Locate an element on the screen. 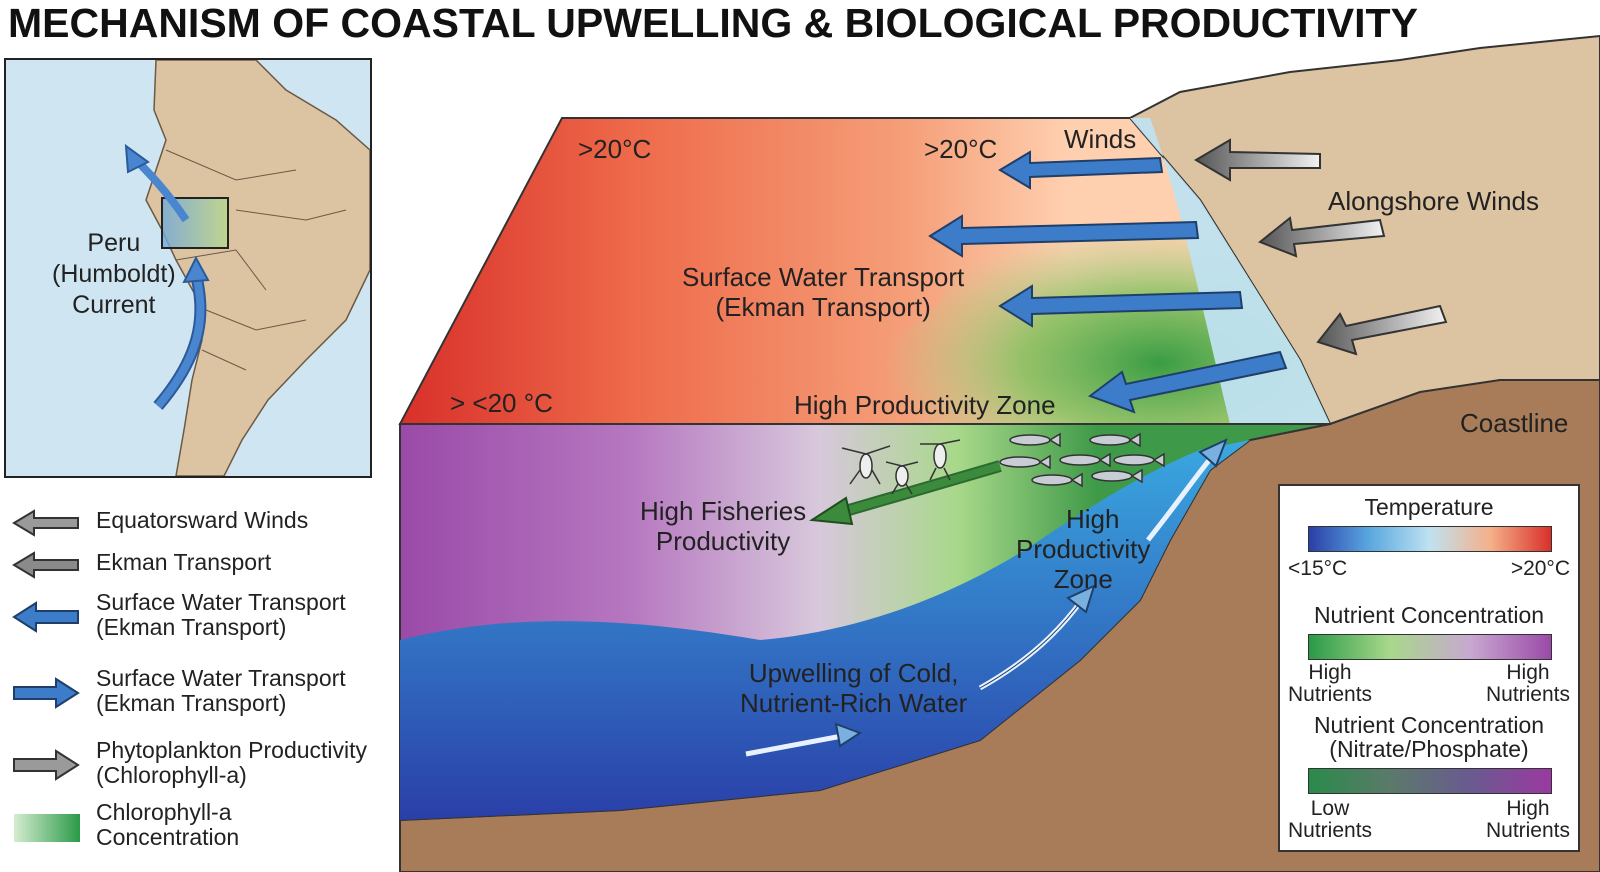 The image size is (1600, 872). nutrient-high-label: High Nutrients is located at coordinates (1528, 684).